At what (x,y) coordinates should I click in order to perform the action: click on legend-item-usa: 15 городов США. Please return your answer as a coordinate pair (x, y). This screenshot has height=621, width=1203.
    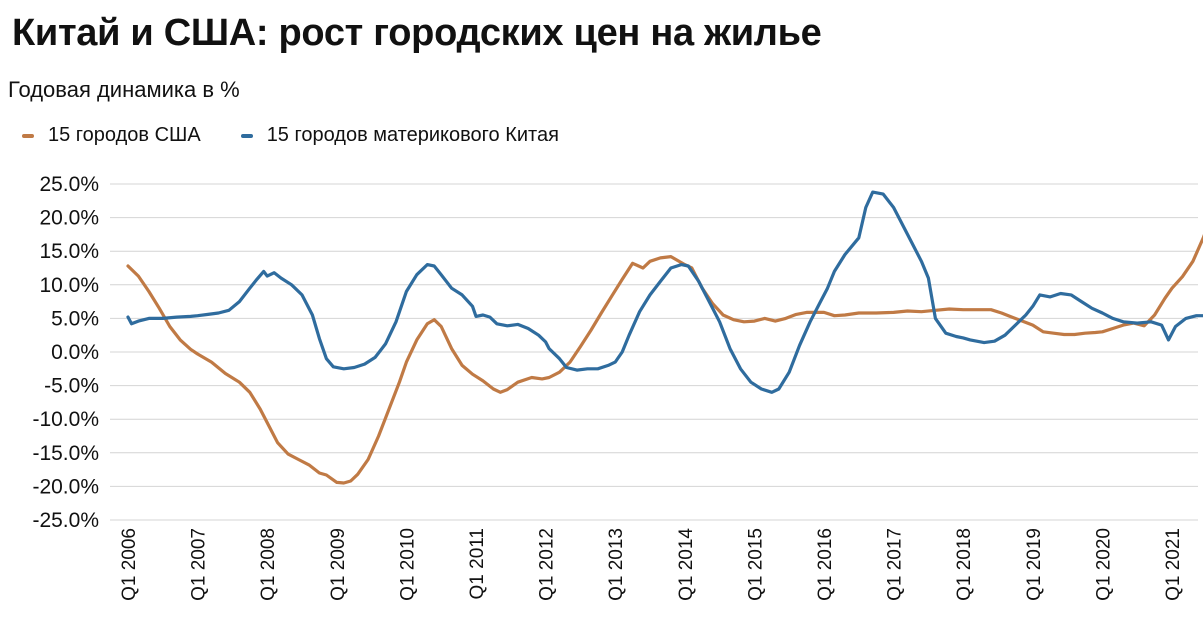
    Looking at the image, I should click on (111, 135).